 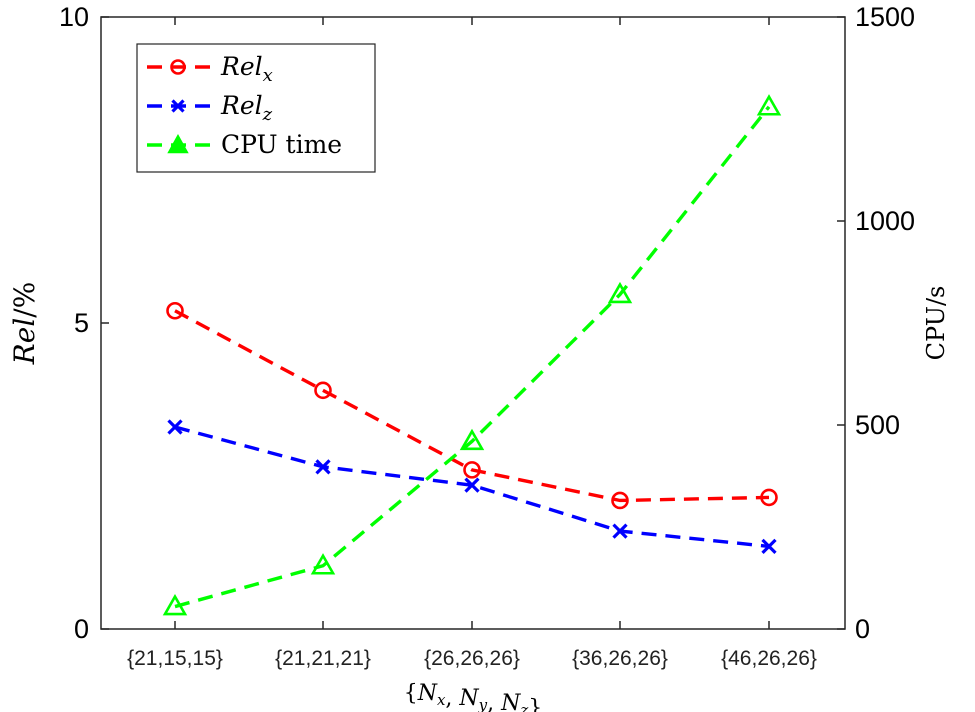 I want to click on right-y-tick-label: 1500, so click(x=885, y=17).